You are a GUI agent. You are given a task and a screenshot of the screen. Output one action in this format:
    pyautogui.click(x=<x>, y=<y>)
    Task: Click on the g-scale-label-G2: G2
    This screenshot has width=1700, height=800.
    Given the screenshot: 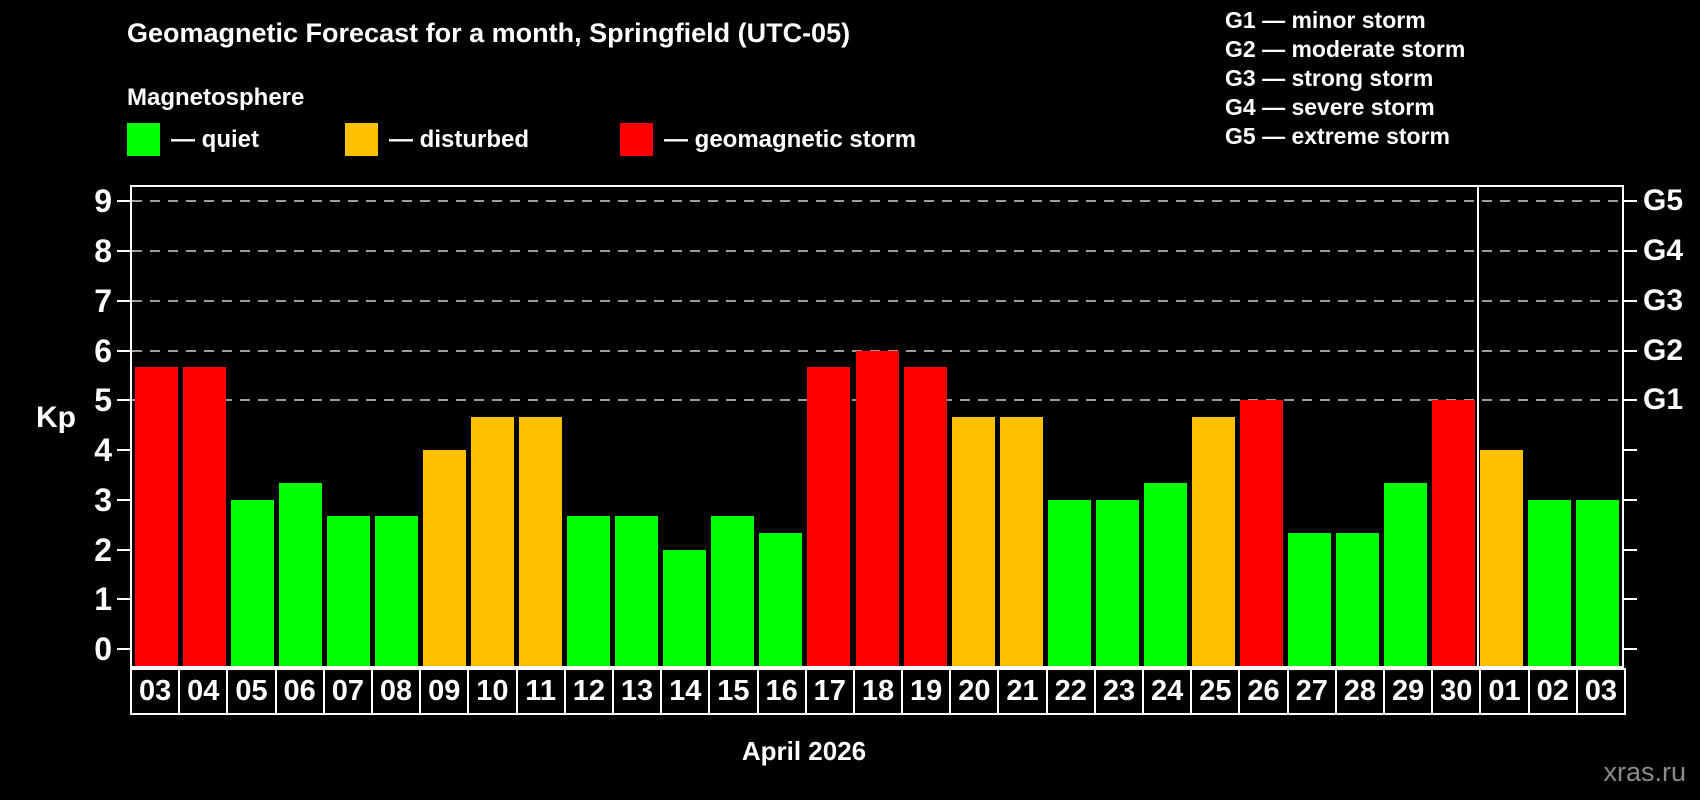 What is the action you would take?
    pyautogui.click(x=1663, y=350)
    